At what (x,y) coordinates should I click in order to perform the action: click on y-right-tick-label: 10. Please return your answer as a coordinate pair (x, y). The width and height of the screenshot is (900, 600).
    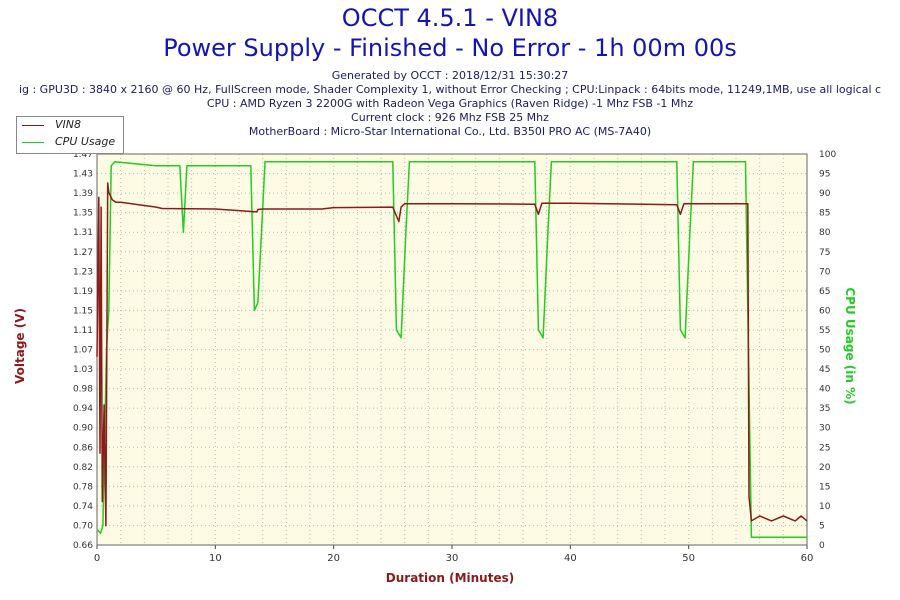
    Looking at the image, I should click on (825, 507).